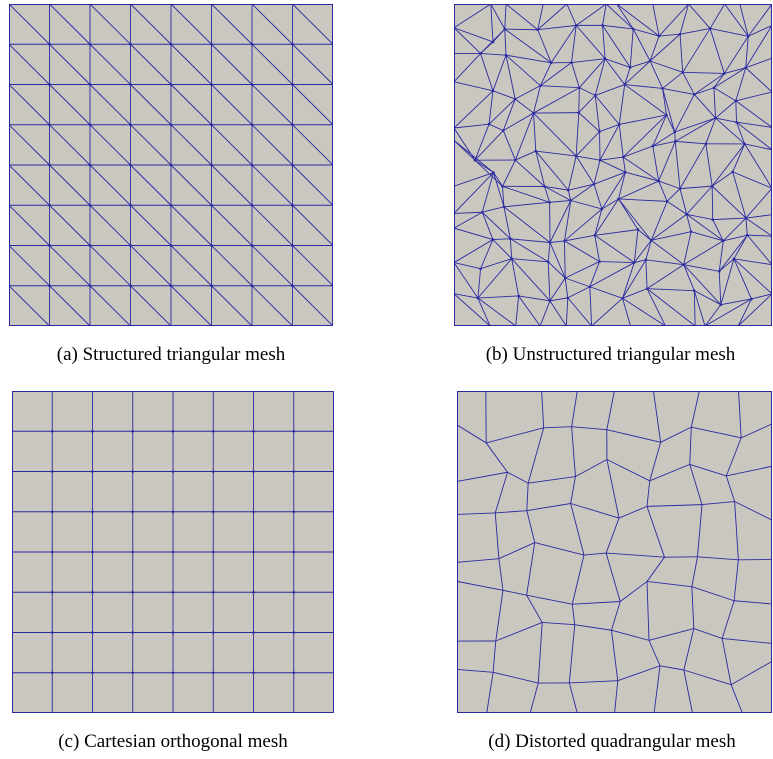 The image size is (773, 759). What do you see at coordinates (171, 354) in the screenshot?
I see `caption-a: (a) Structured triangular mesh` at bounding box center [171, 354].